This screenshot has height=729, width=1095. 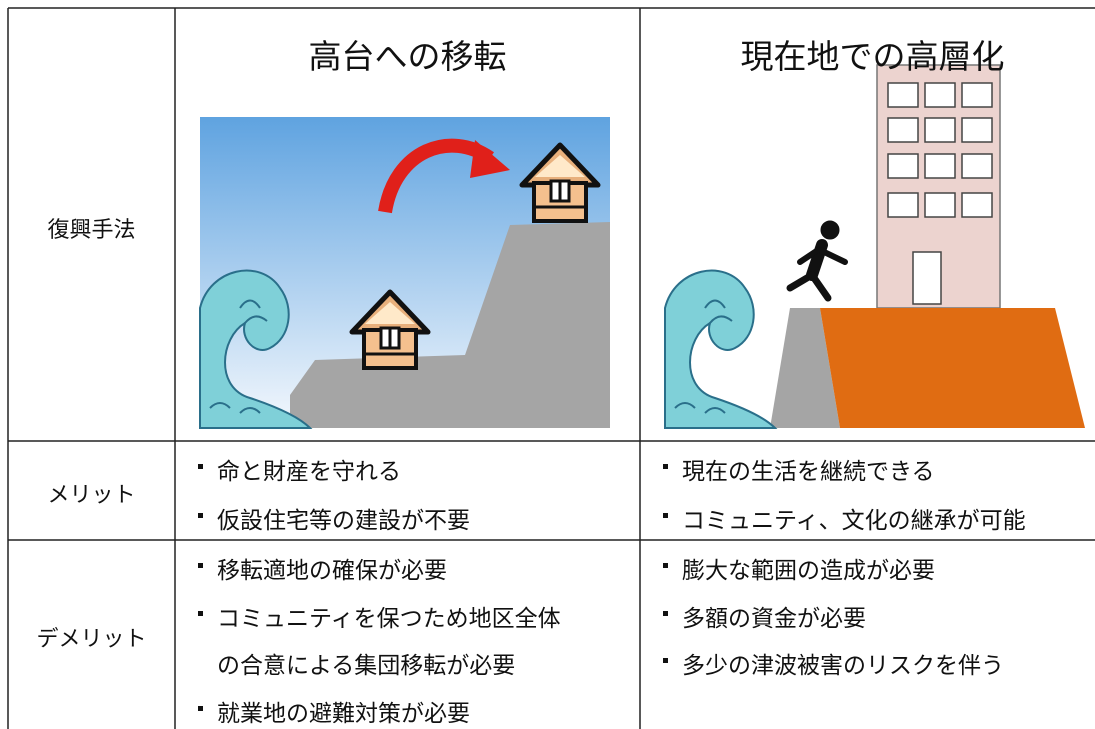 What do you see at coordinates (872, 56) in the screenshot?
I see `option-title: 現在地での高層化` at bounding box center [872, 56].